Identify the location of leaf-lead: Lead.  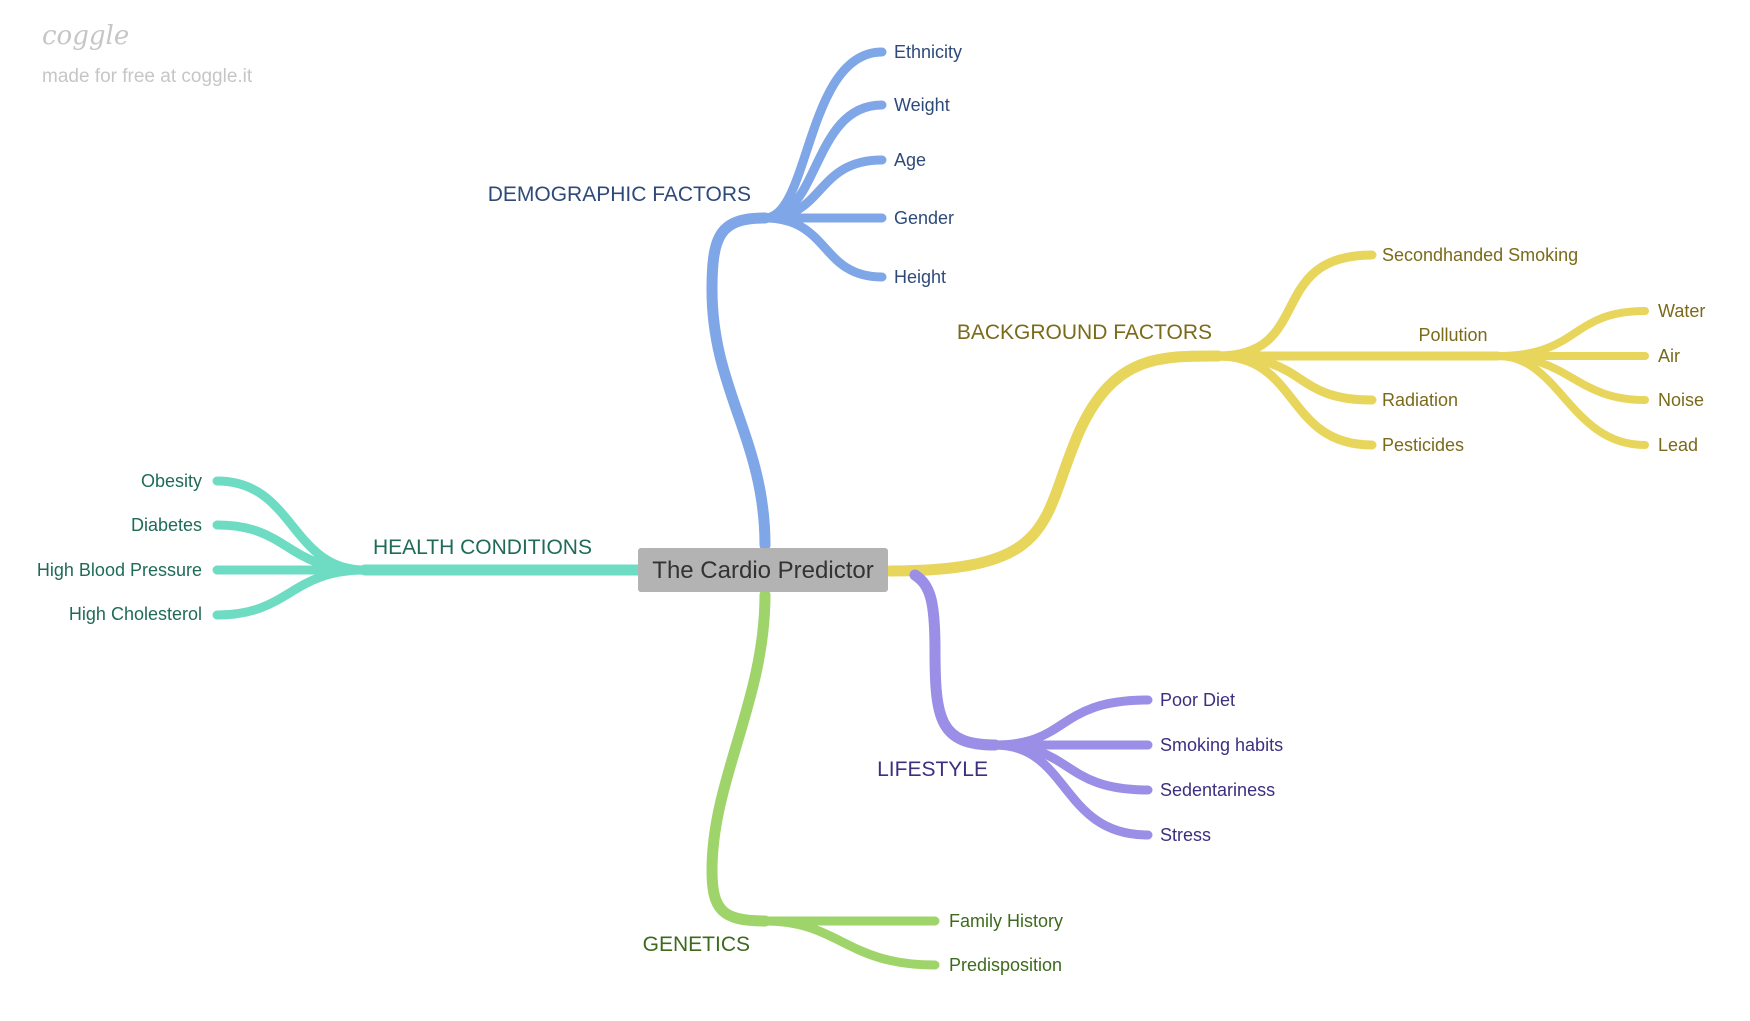
(1678, 445).